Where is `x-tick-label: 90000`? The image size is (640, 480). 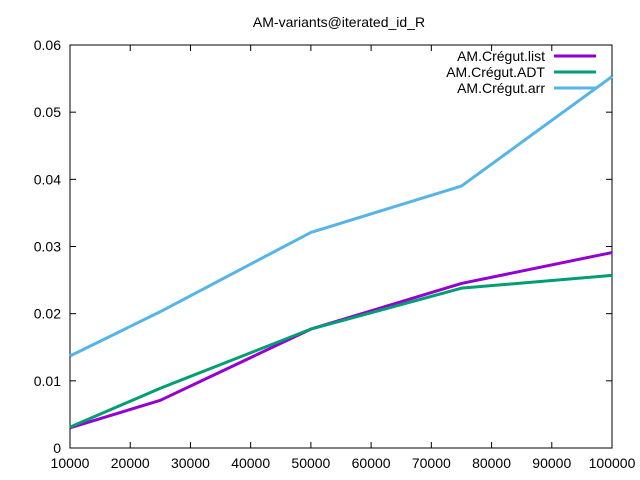 x-tick-label: 90000 is located at coordinates (551, 463).